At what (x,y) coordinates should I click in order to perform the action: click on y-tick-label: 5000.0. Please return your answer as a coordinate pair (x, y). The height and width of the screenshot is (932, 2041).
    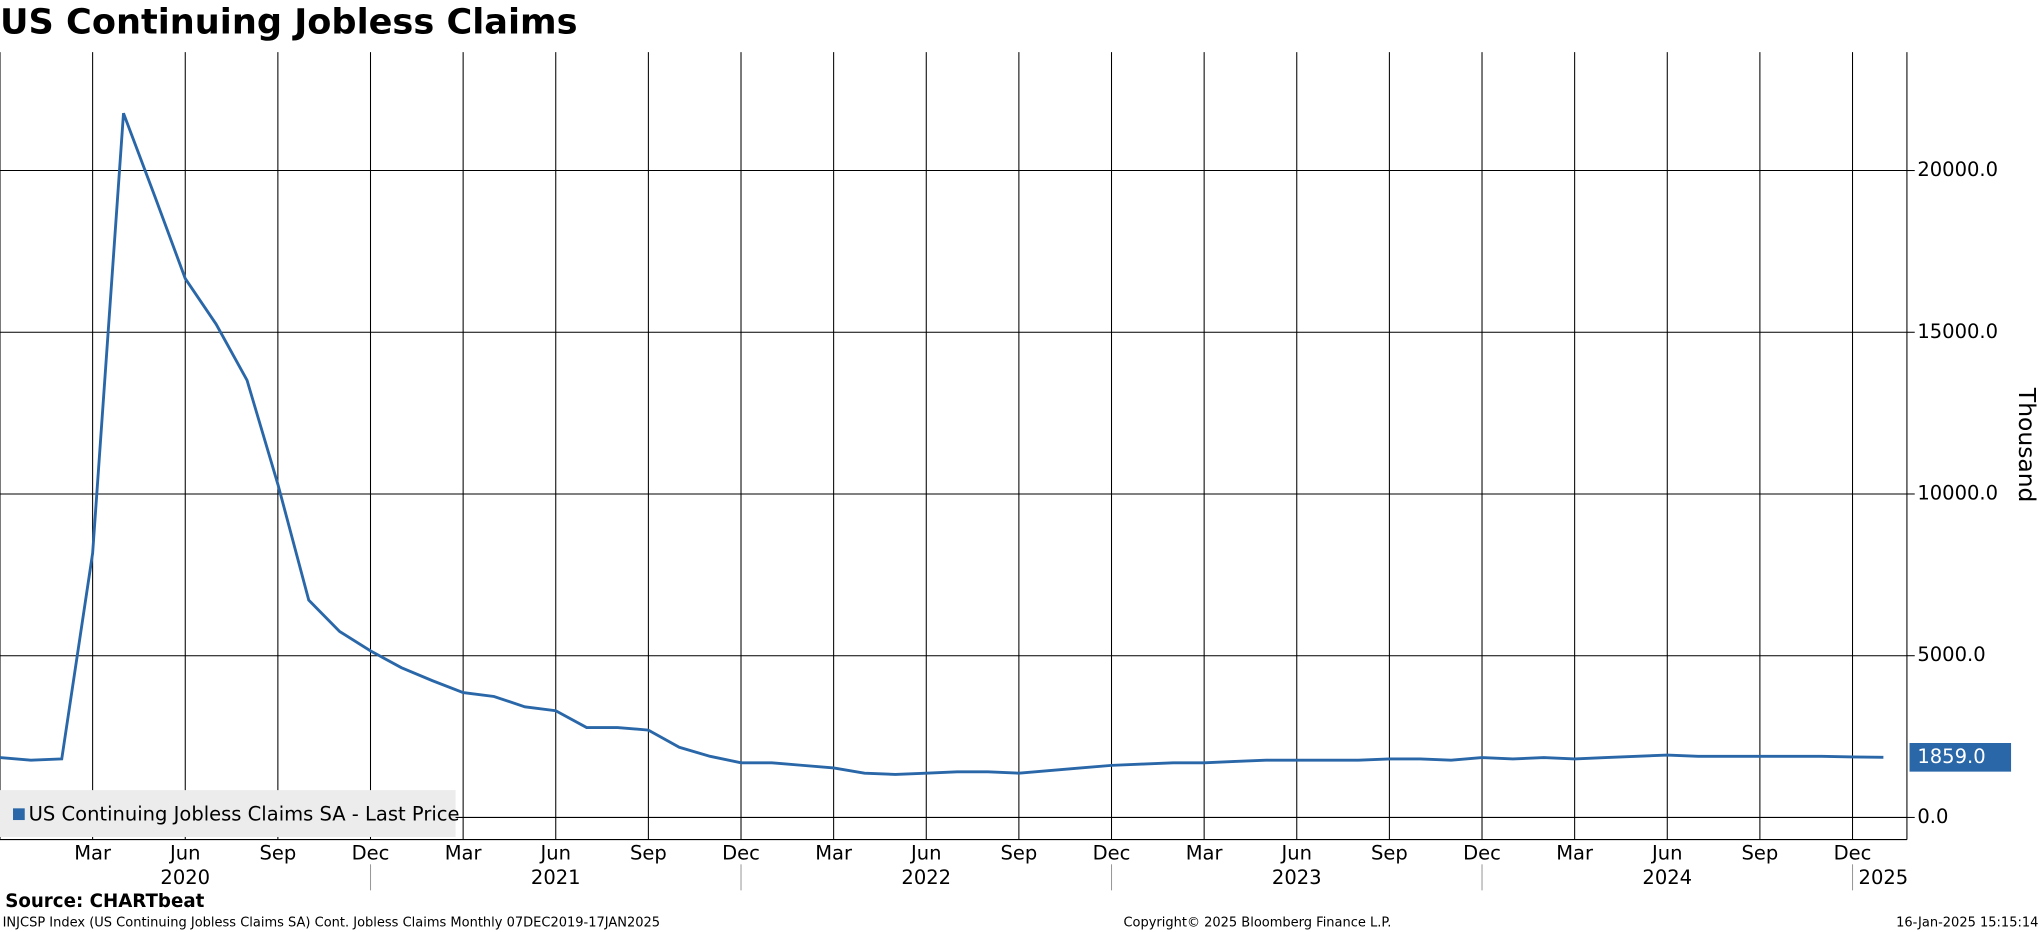
    Looking at the image, I should click on (1951, 654).